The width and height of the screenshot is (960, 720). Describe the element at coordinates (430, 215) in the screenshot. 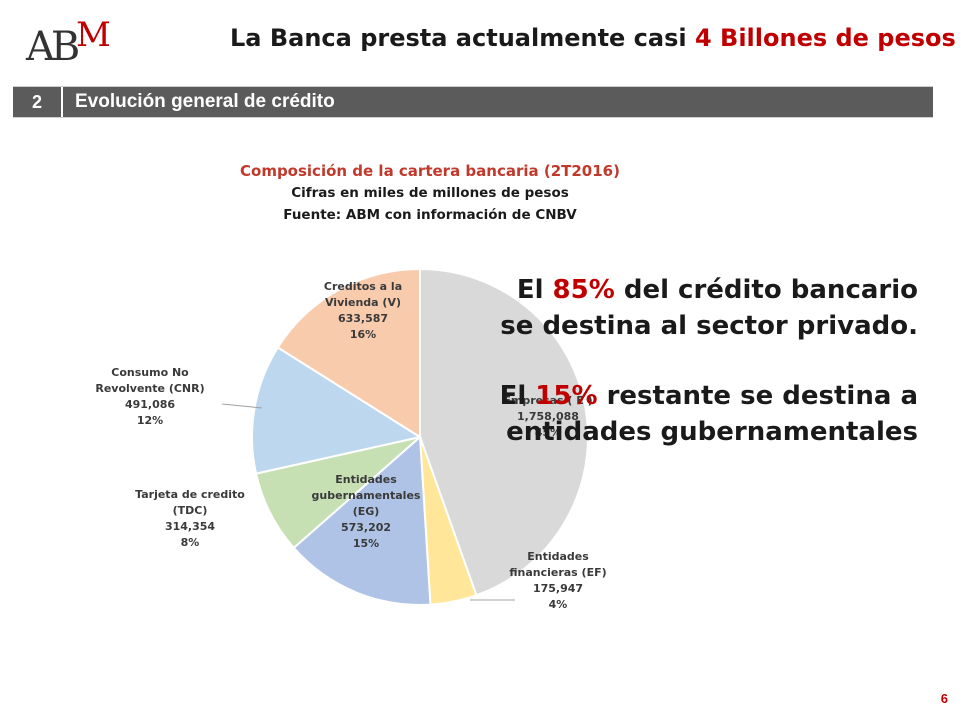

I see `chart-source: Fuente: ABM con información de CNBV` at that location.